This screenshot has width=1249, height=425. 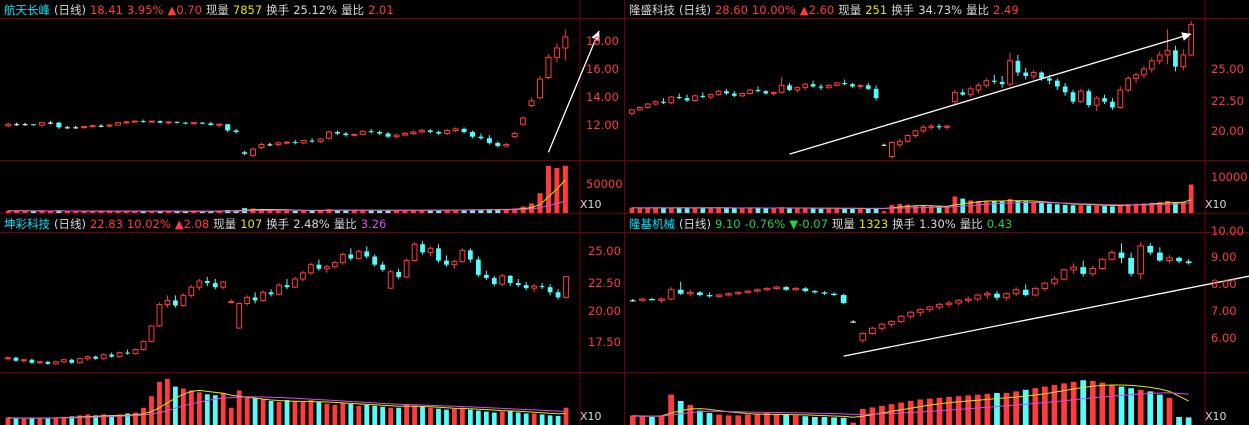 I want to click on stock-name: 航天长峰, so click(x=27, y=10).